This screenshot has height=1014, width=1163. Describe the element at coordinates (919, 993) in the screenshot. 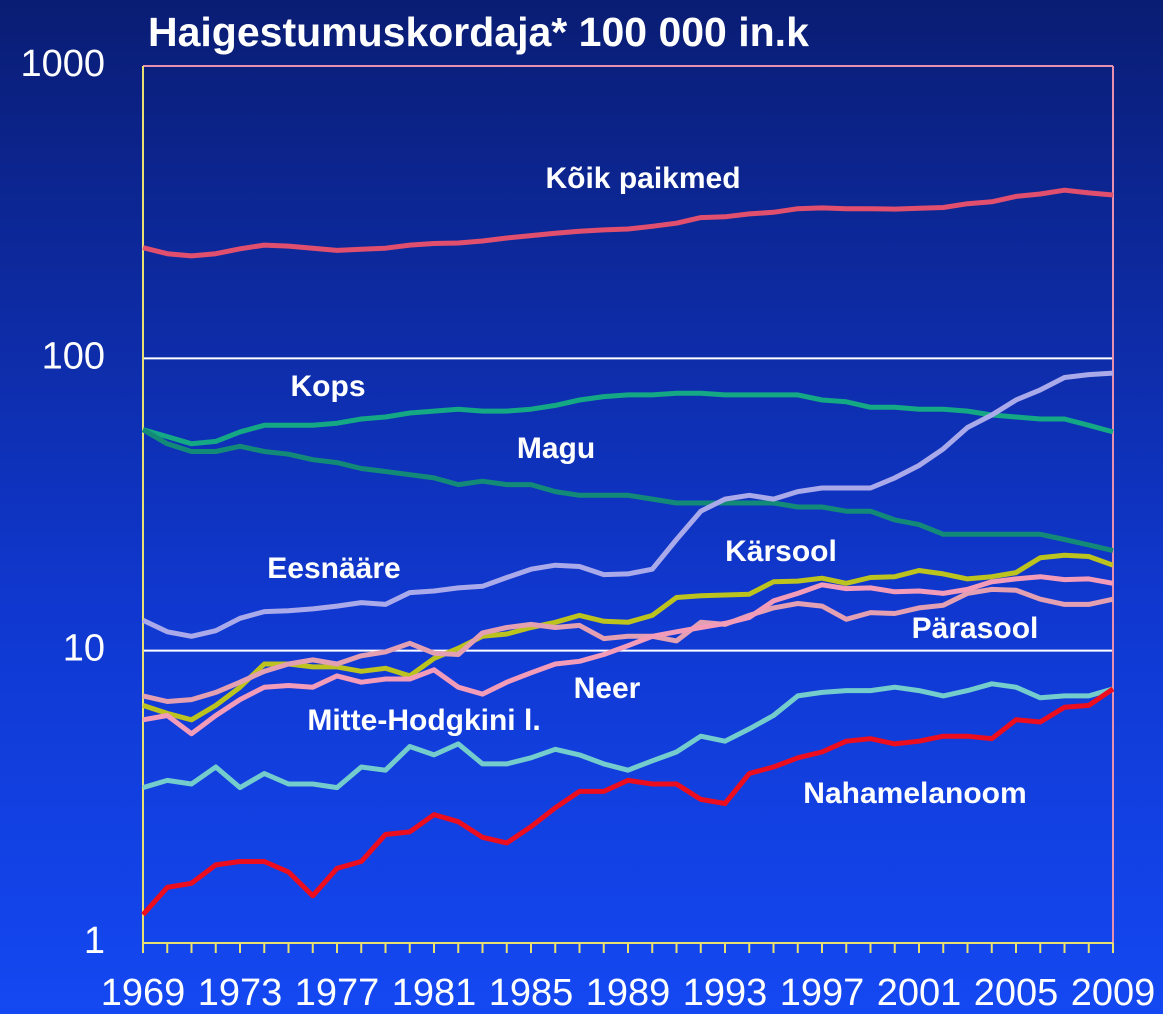

I see `x-tick-label: 2001` at that location.